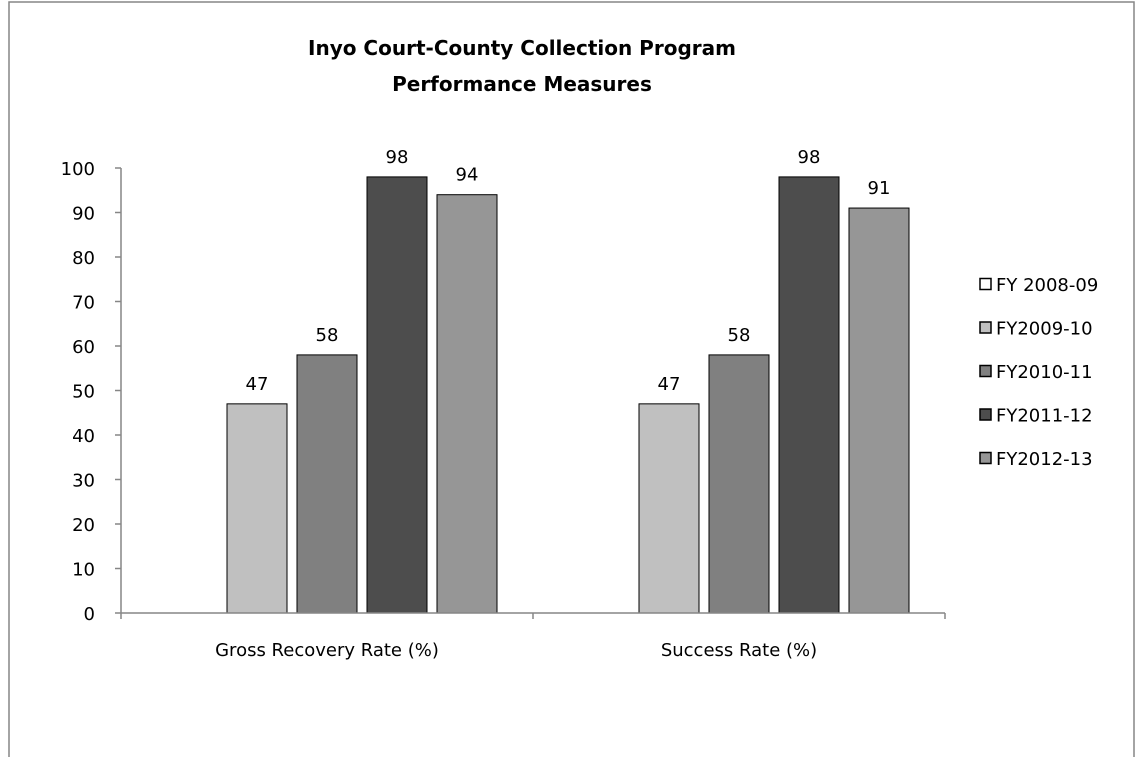 The width and height of the screenshot is (1137, 758). Describe the element at coordinates (879, 188) in the screenshot. I see `data-label: 91` at that location.